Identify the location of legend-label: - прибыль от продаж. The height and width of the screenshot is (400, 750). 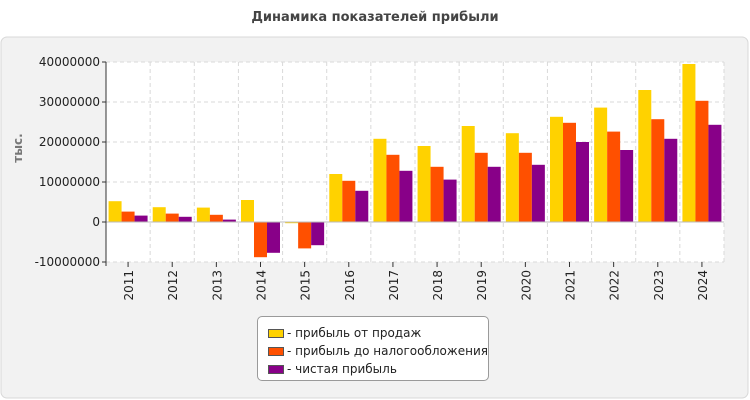
(354, 333).